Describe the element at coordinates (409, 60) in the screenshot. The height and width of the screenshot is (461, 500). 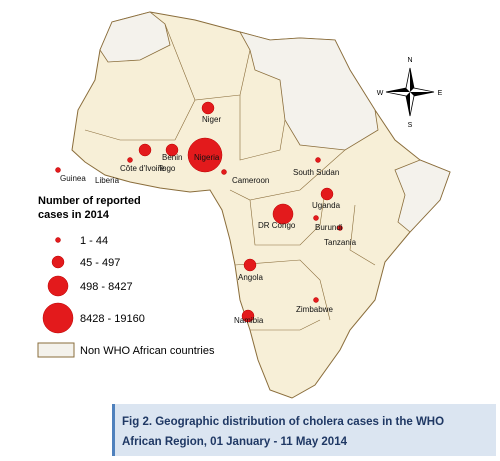
I see `compass-label: N` at that location.